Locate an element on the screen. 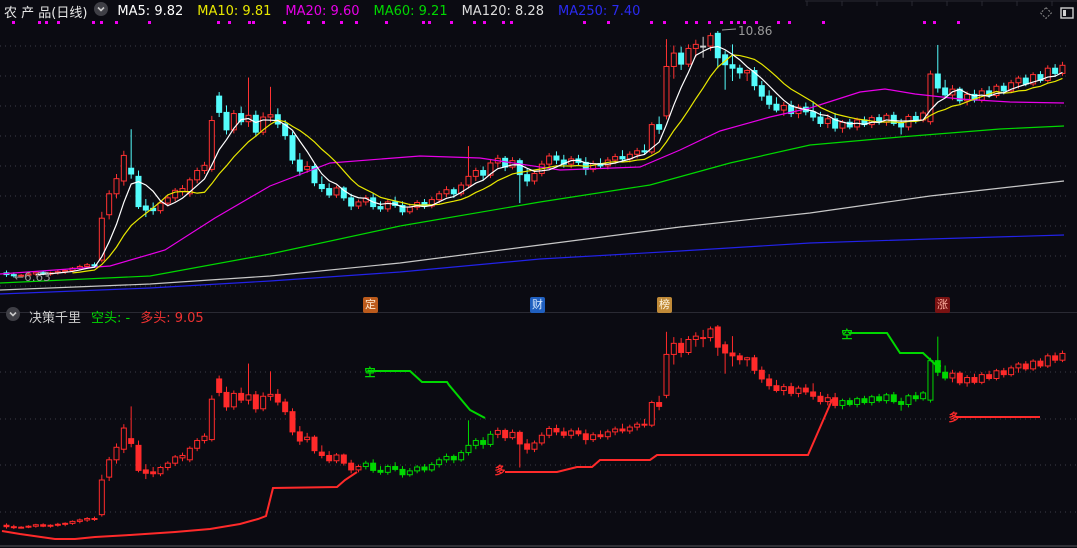 The height and width of the screenshot is (548, 1077). ma-label: MA5: 9.82 is located at coordinates (150, 11).